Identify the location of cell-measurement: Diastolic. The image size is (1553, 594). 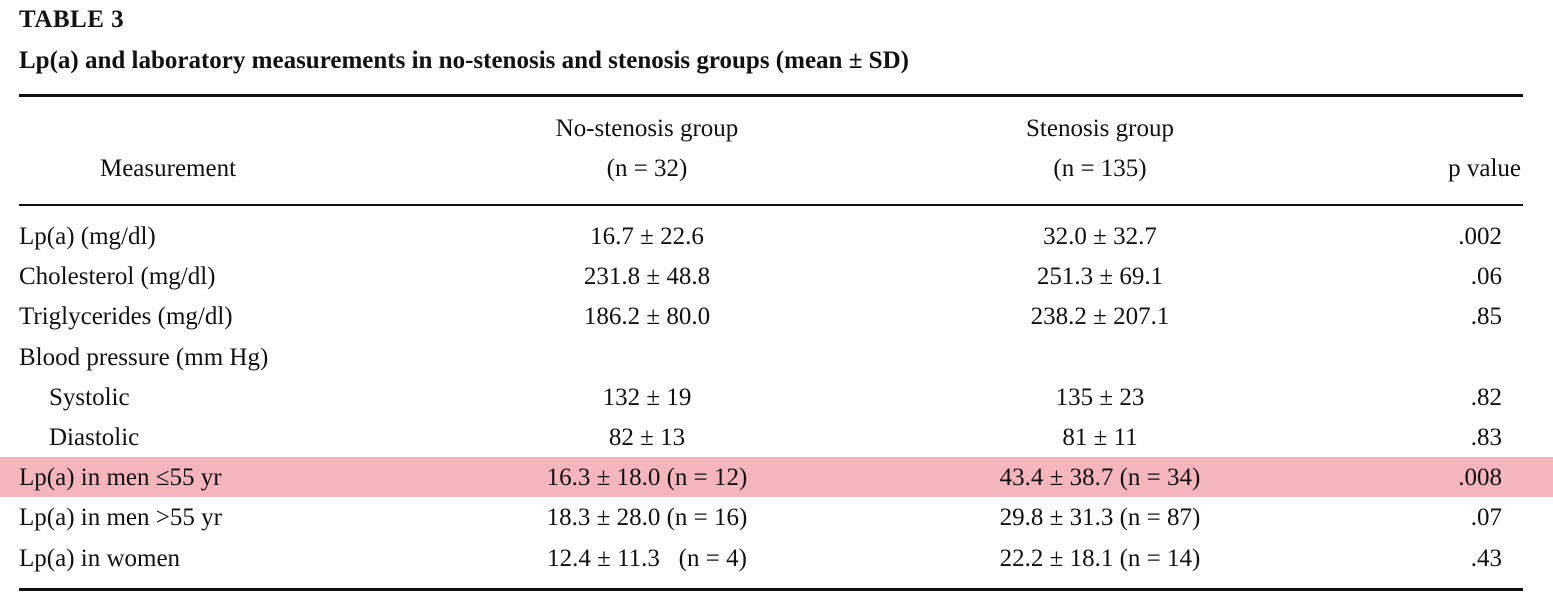
(94, 437).